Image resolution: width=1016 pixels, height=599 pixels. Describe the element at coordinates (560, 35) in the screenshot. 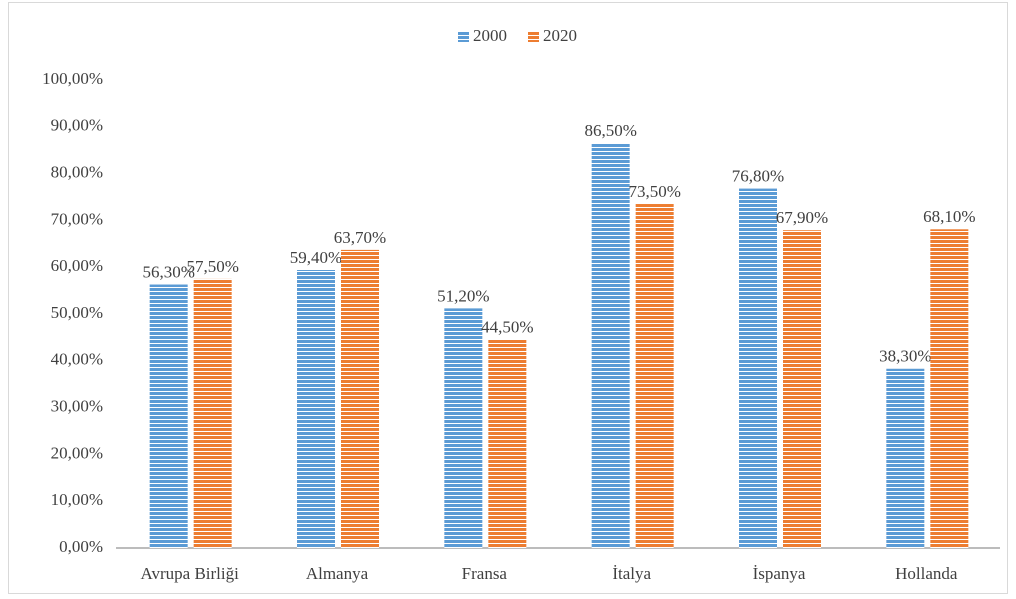

I see `legend-label: 2020` at that location.